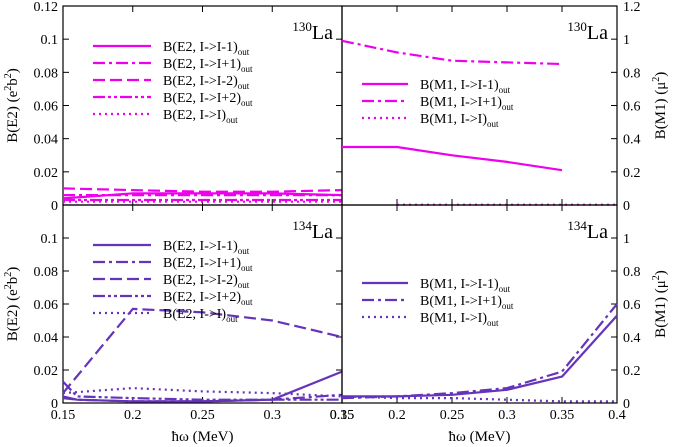 The height and width of the screenshot is (447, 681). I want to click on text-part: B(M1, I->I), so click(453, 119).